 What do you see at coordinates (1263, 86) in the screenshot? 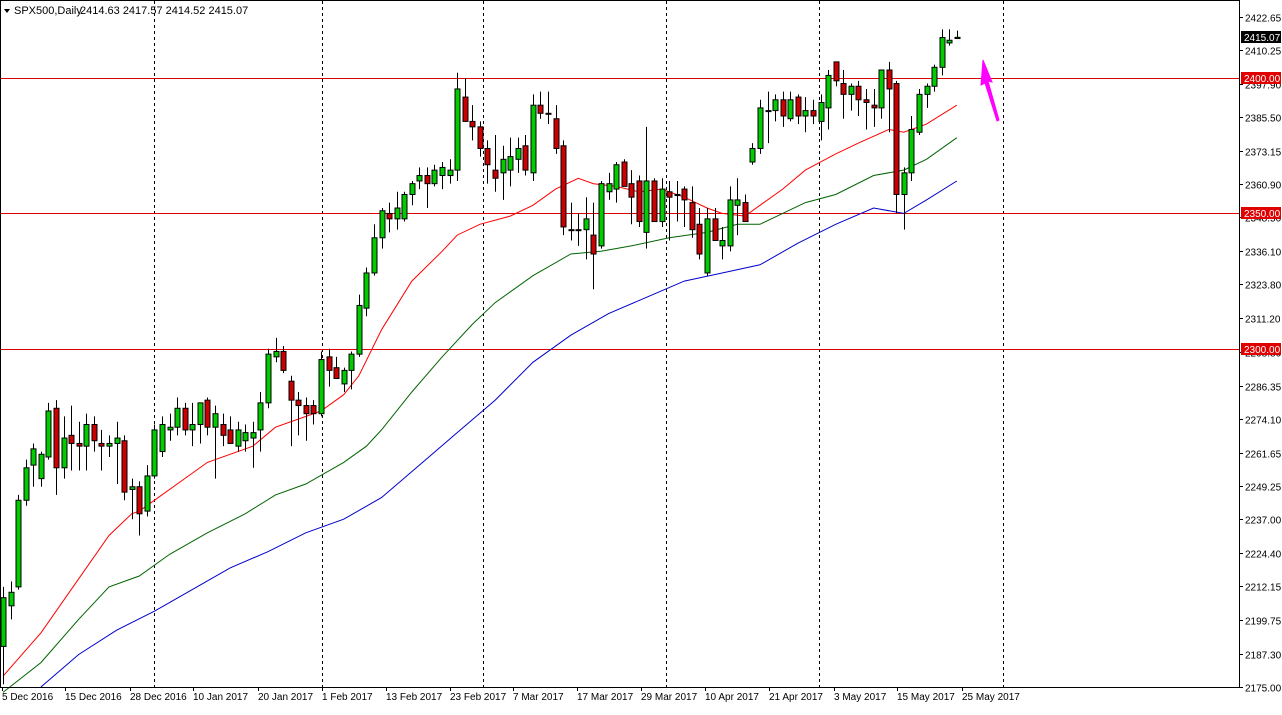
I see `price-tick-label: 2397.90` at bounding box center [1263, 86].